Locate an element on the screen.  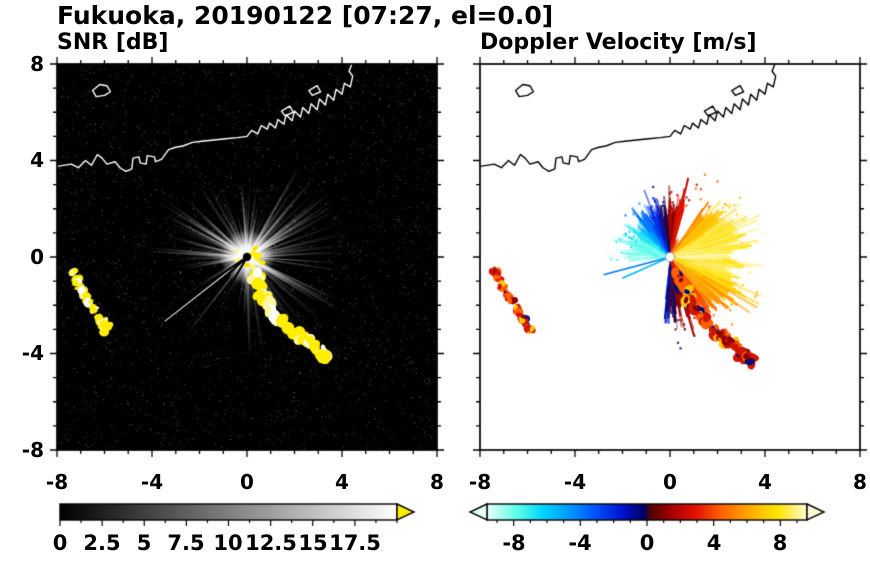
y-tick-label: -4 is located at coordinates (32, 353).